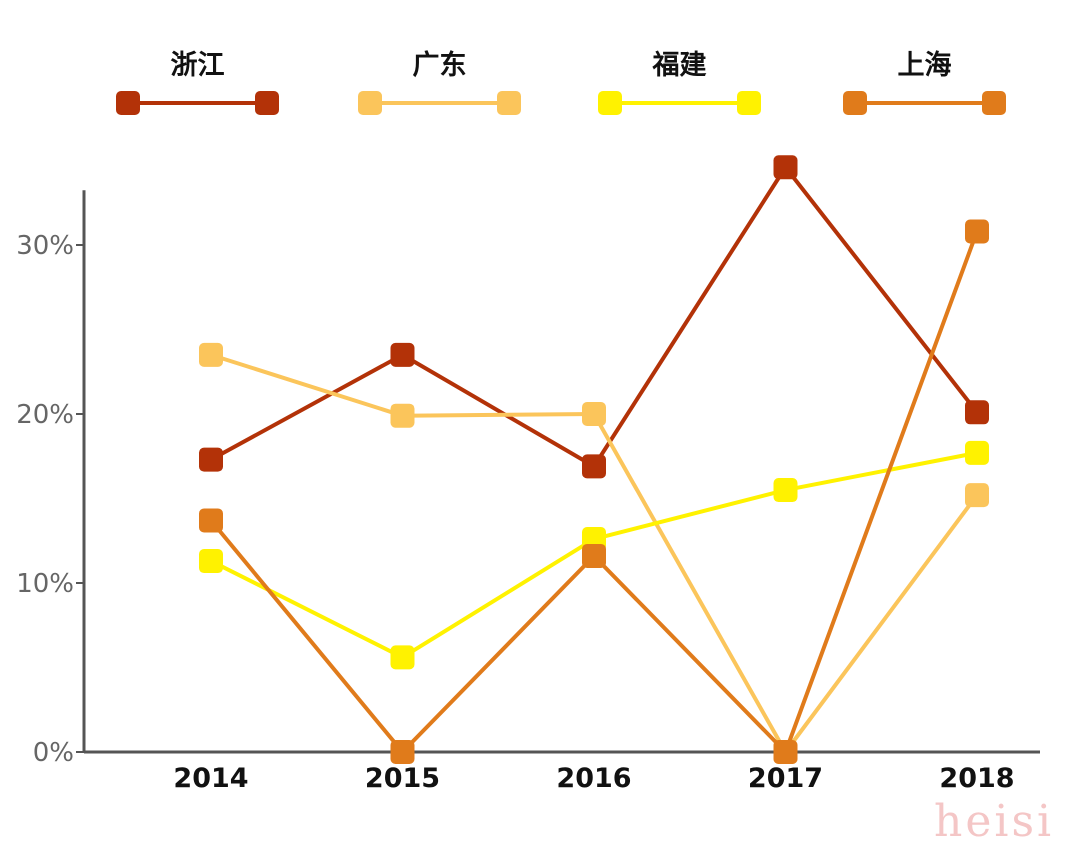 This screenshot has height=850, width=1080. What do you see at coordinates (440, 65) in the screenshot?
I see `legend-label: 广东` at bounding box center [440, 65].